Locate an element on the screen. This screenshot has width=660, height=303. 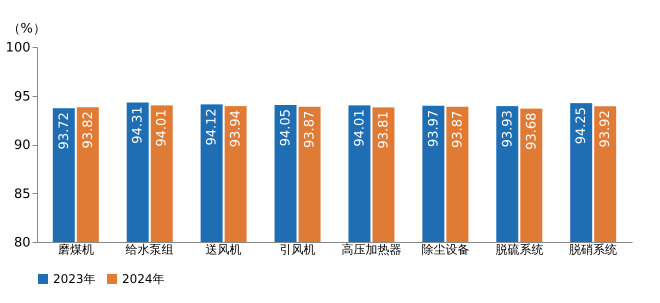
legend-label: 2023年 is located at coordinates (74, 279).